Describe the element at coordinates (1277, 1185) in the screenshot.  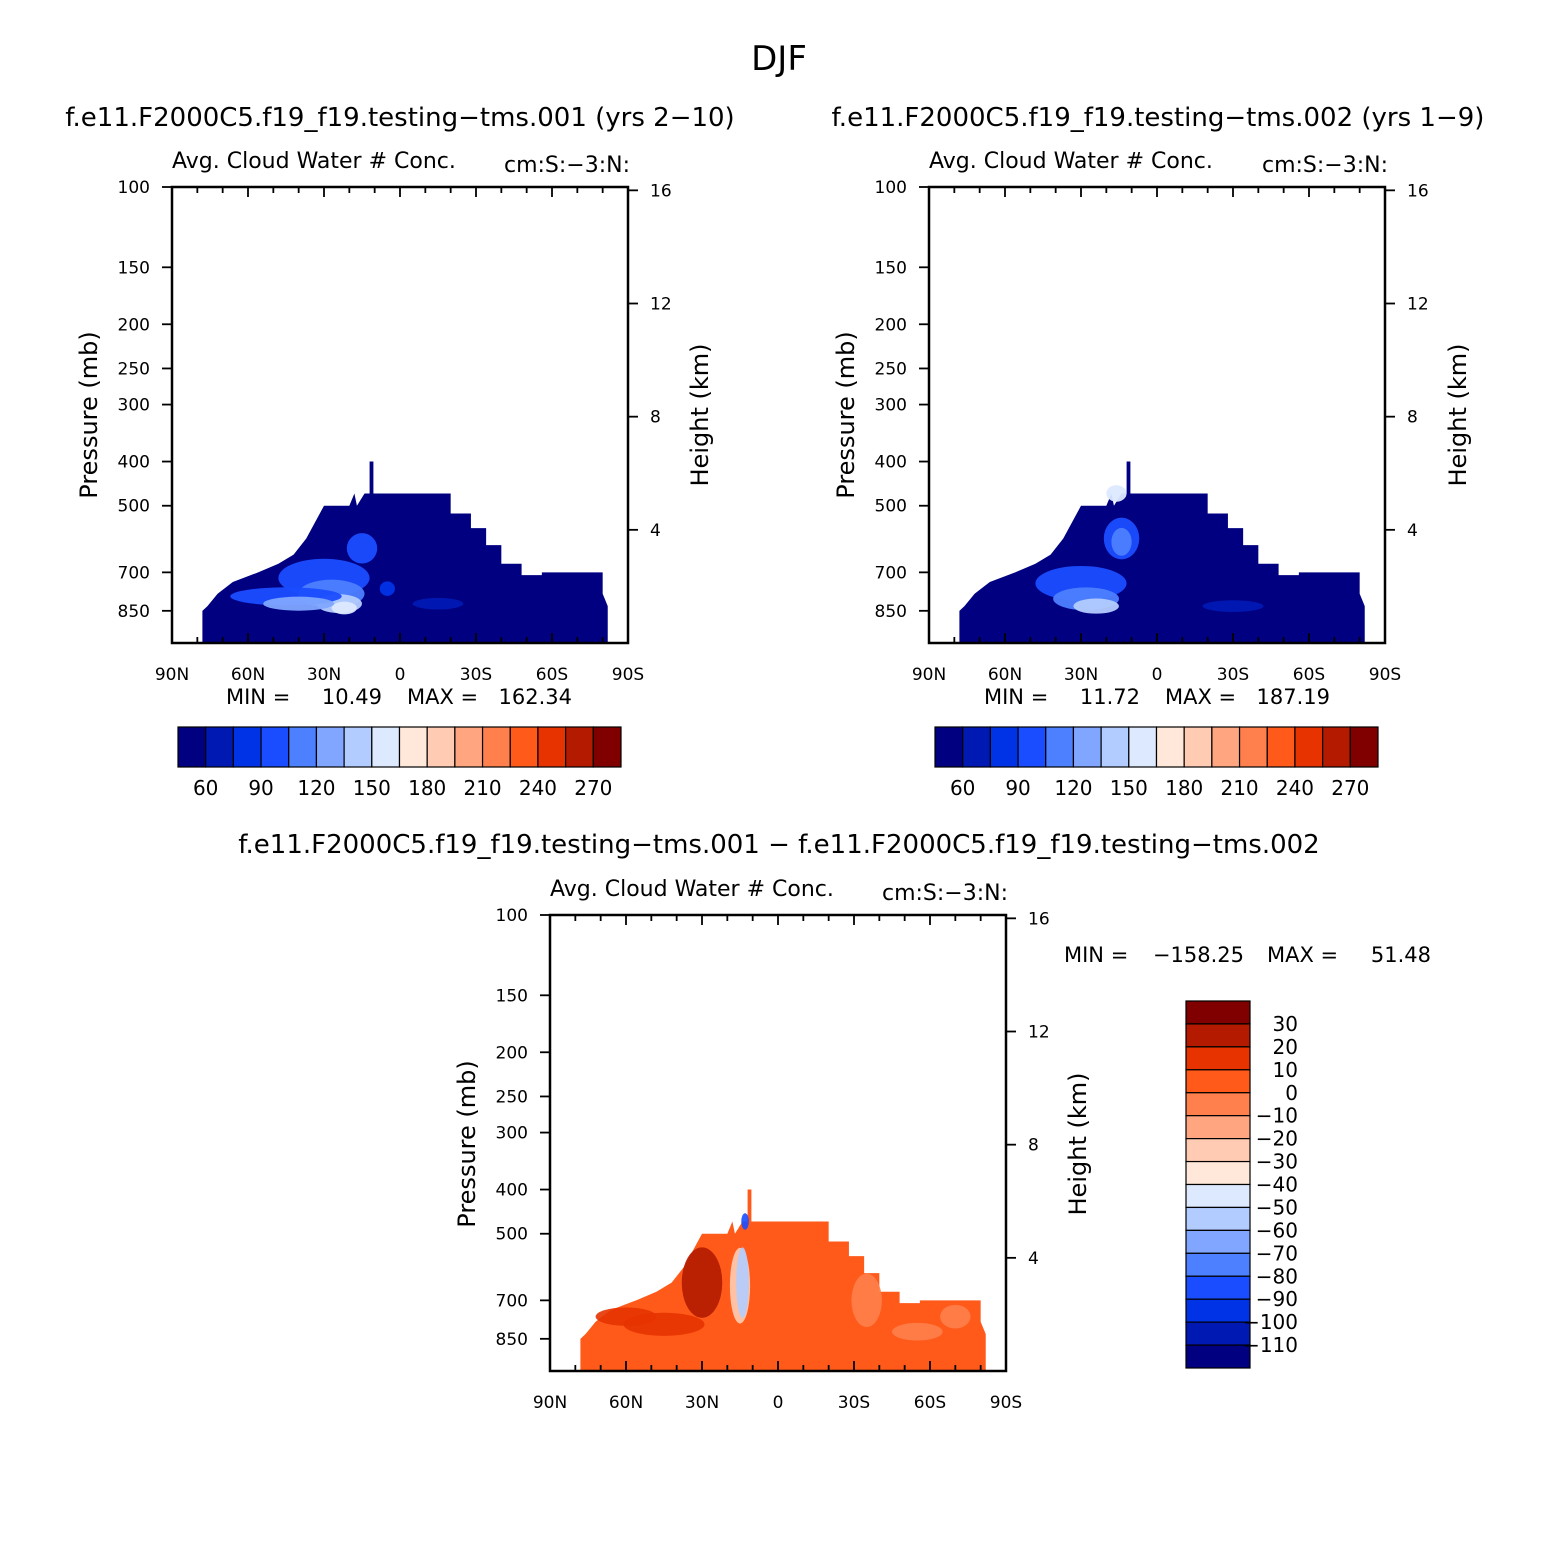
I see `colorbar-label: −40` at that location.